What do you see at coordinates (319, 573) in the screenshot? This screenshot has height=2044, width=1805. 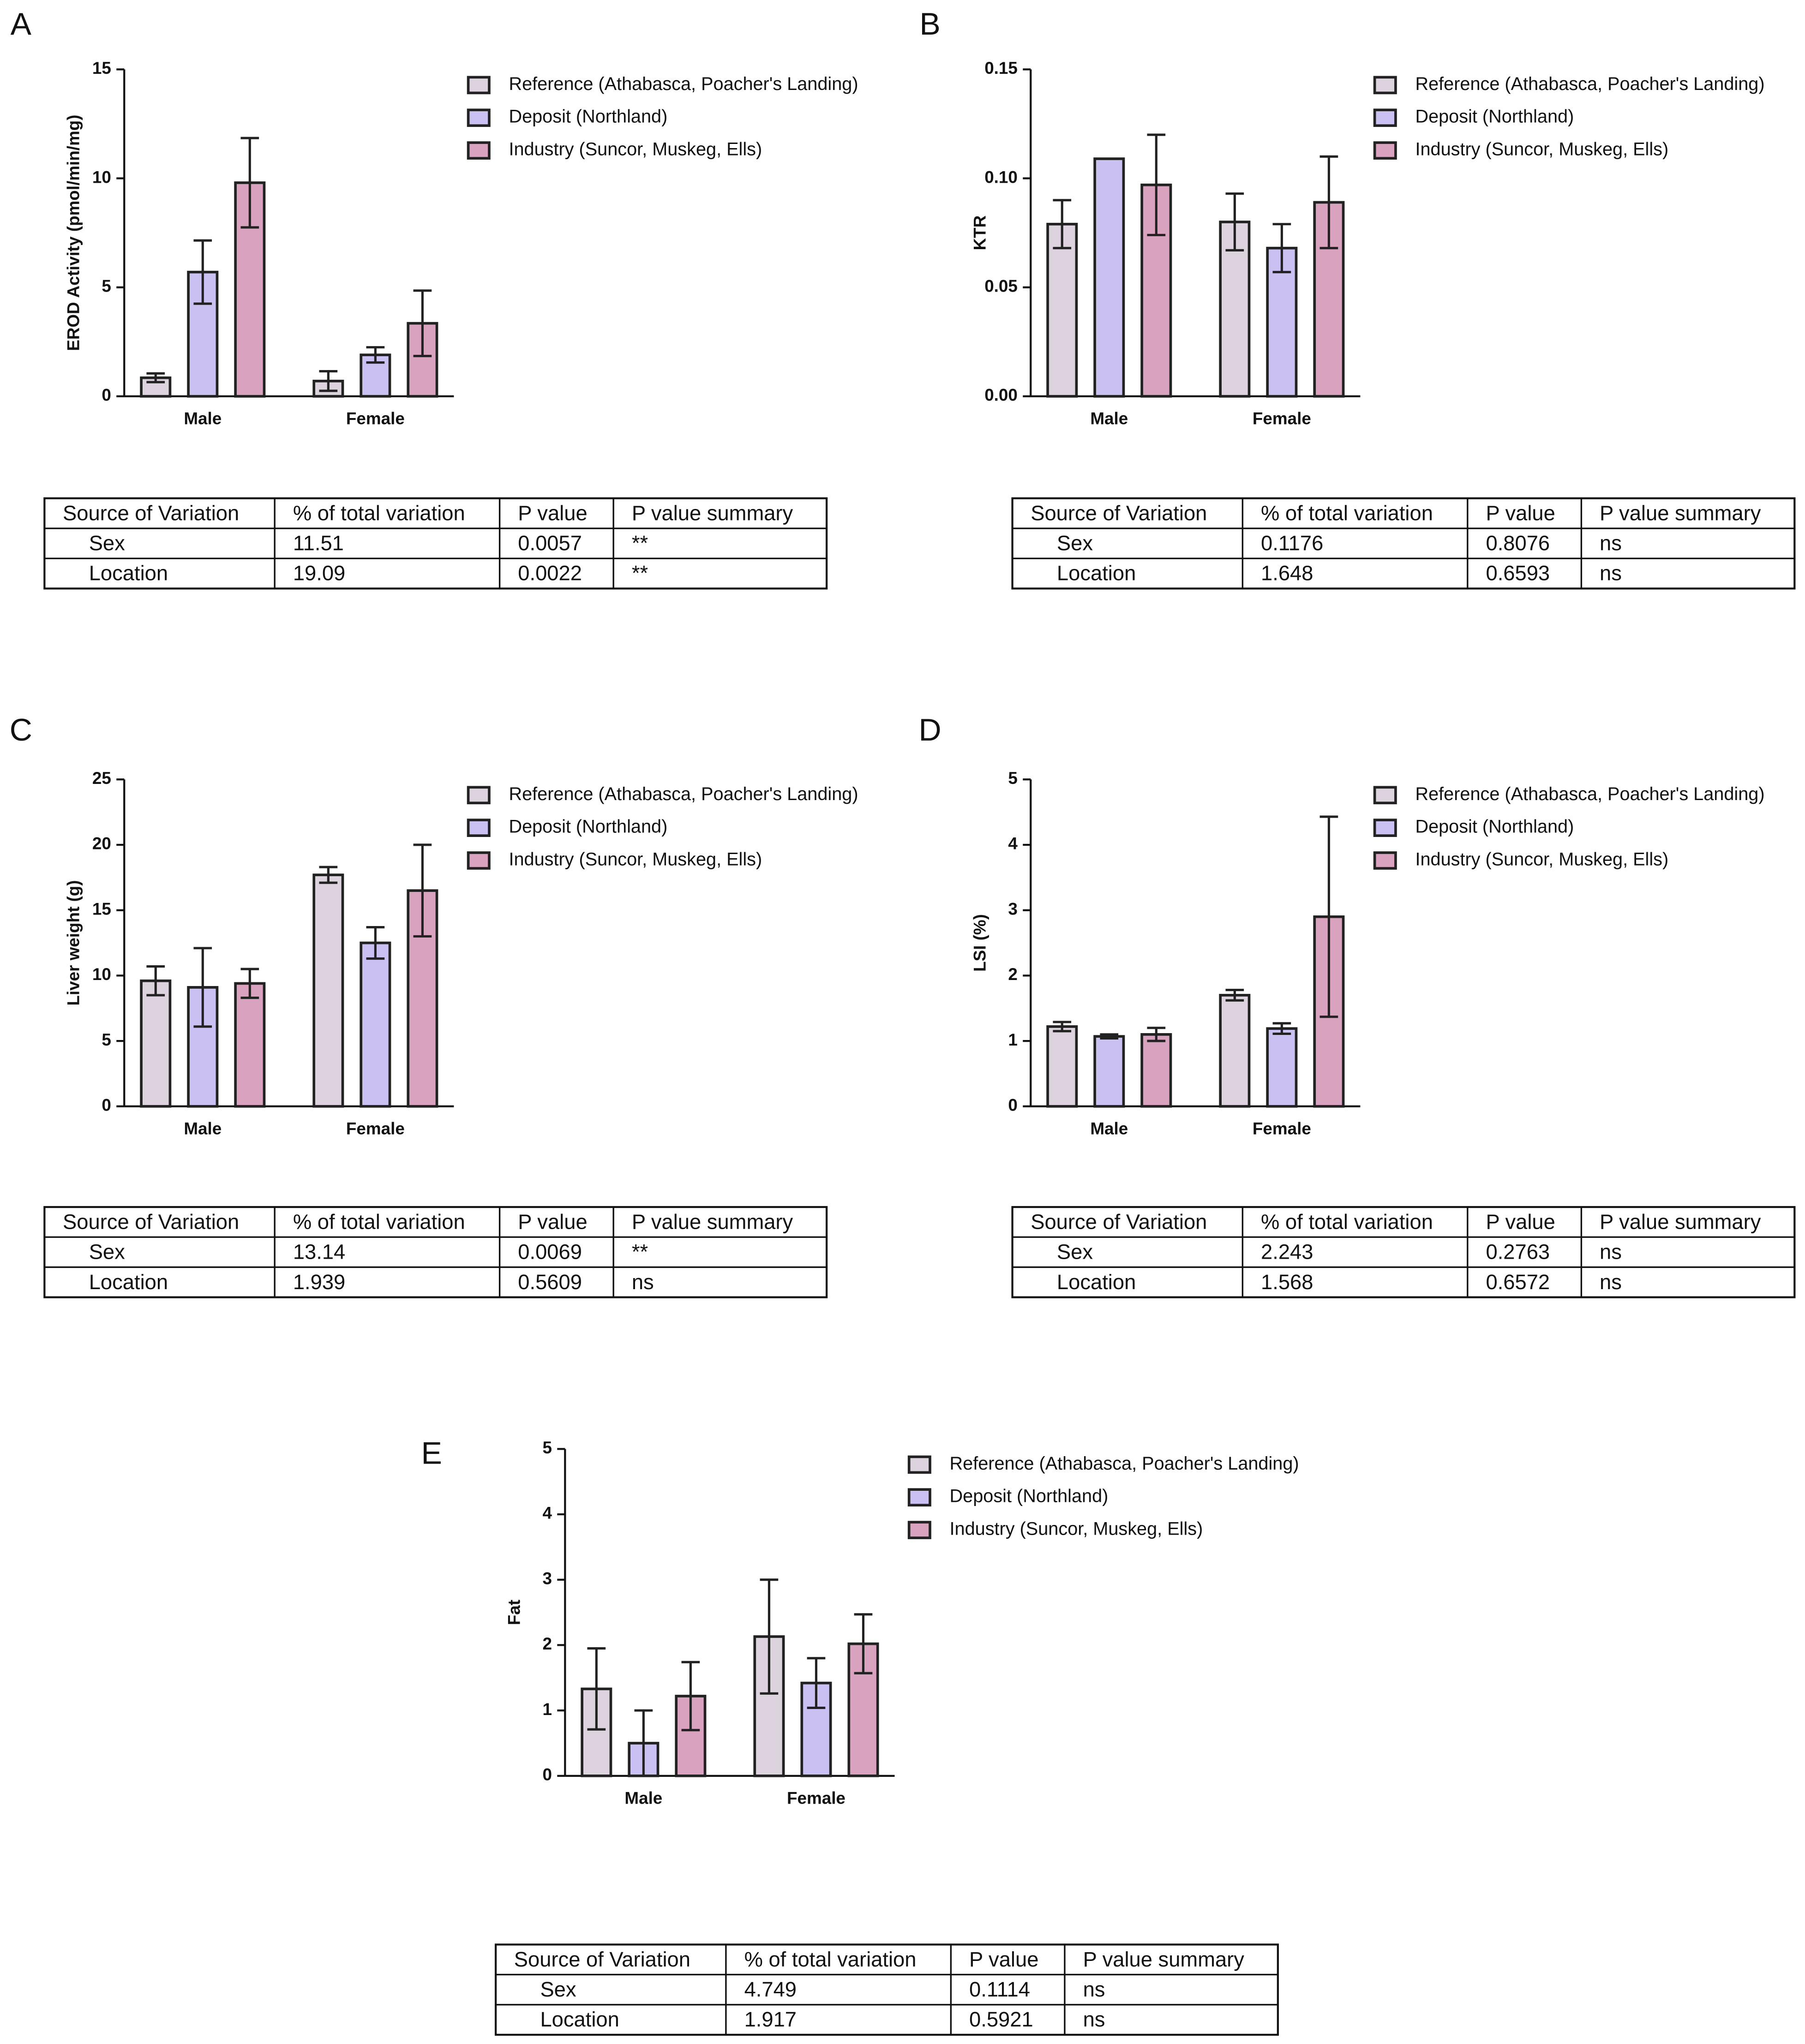 I see `table-cell: 19.09` at bounding box center [319, 573].